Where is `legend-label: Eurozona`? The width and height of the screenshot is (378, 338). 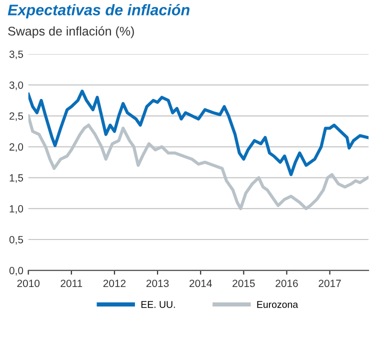 legend-label: Eurozona is located at coordinates (277, 304).